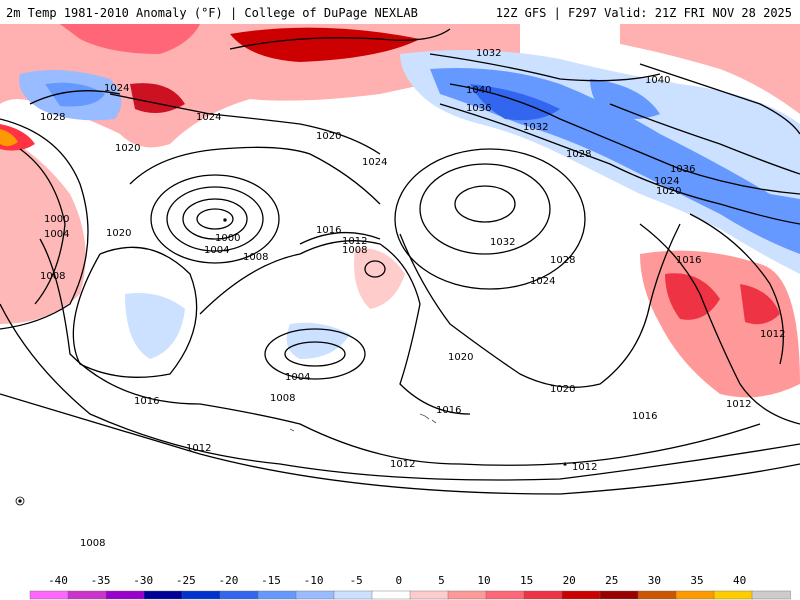 The width and height of the screenshot is (800, 600). I want to click on legend-tick-label: 20, so click(569, 580).